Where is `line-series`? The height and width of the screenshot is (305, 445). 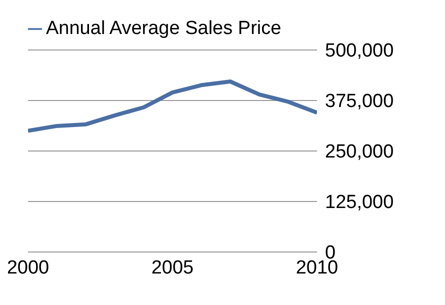
line-series is located at coordinates (172, 106).